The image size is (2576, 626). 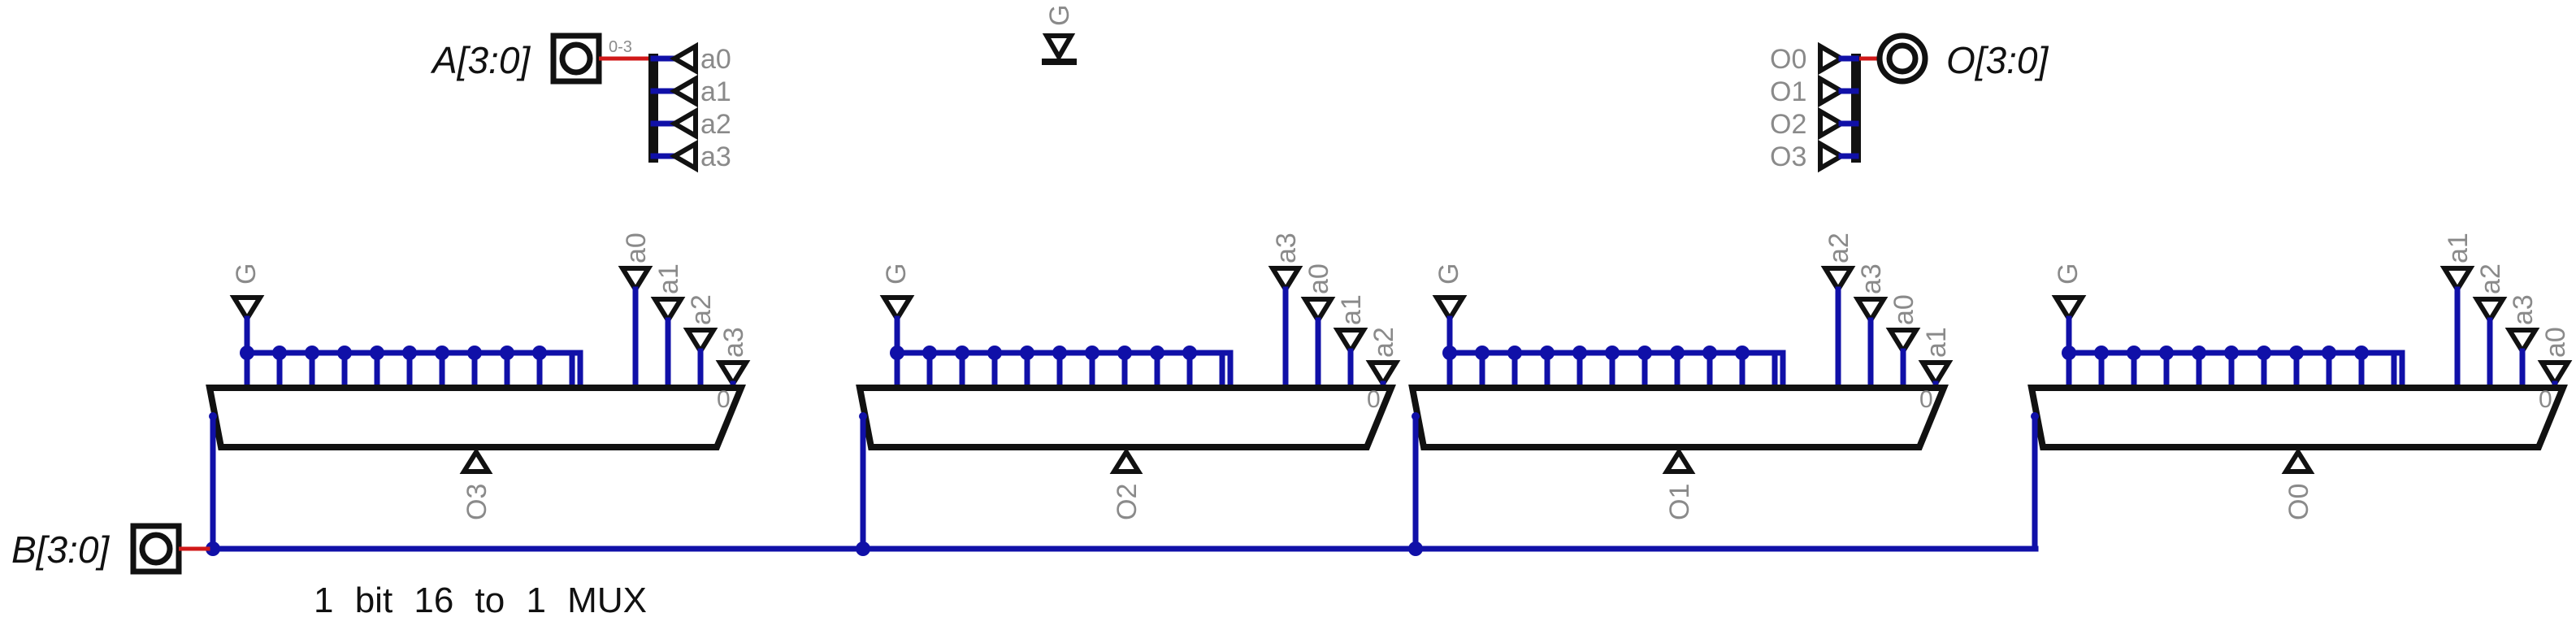 What do you see at coordinates (1126, 461) in the screenshot?
I see `mux-1-output-tunnel` at bounding box center [1126, 461].